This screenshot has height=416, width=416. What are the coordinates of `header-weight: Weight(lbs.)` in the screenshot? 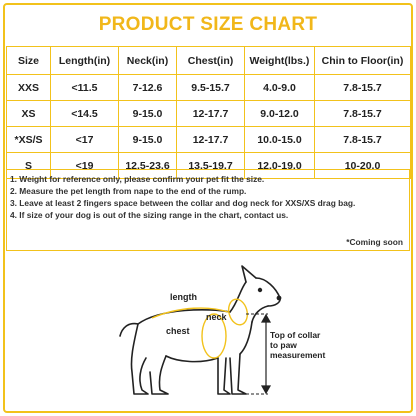 It's located at (279, 60).